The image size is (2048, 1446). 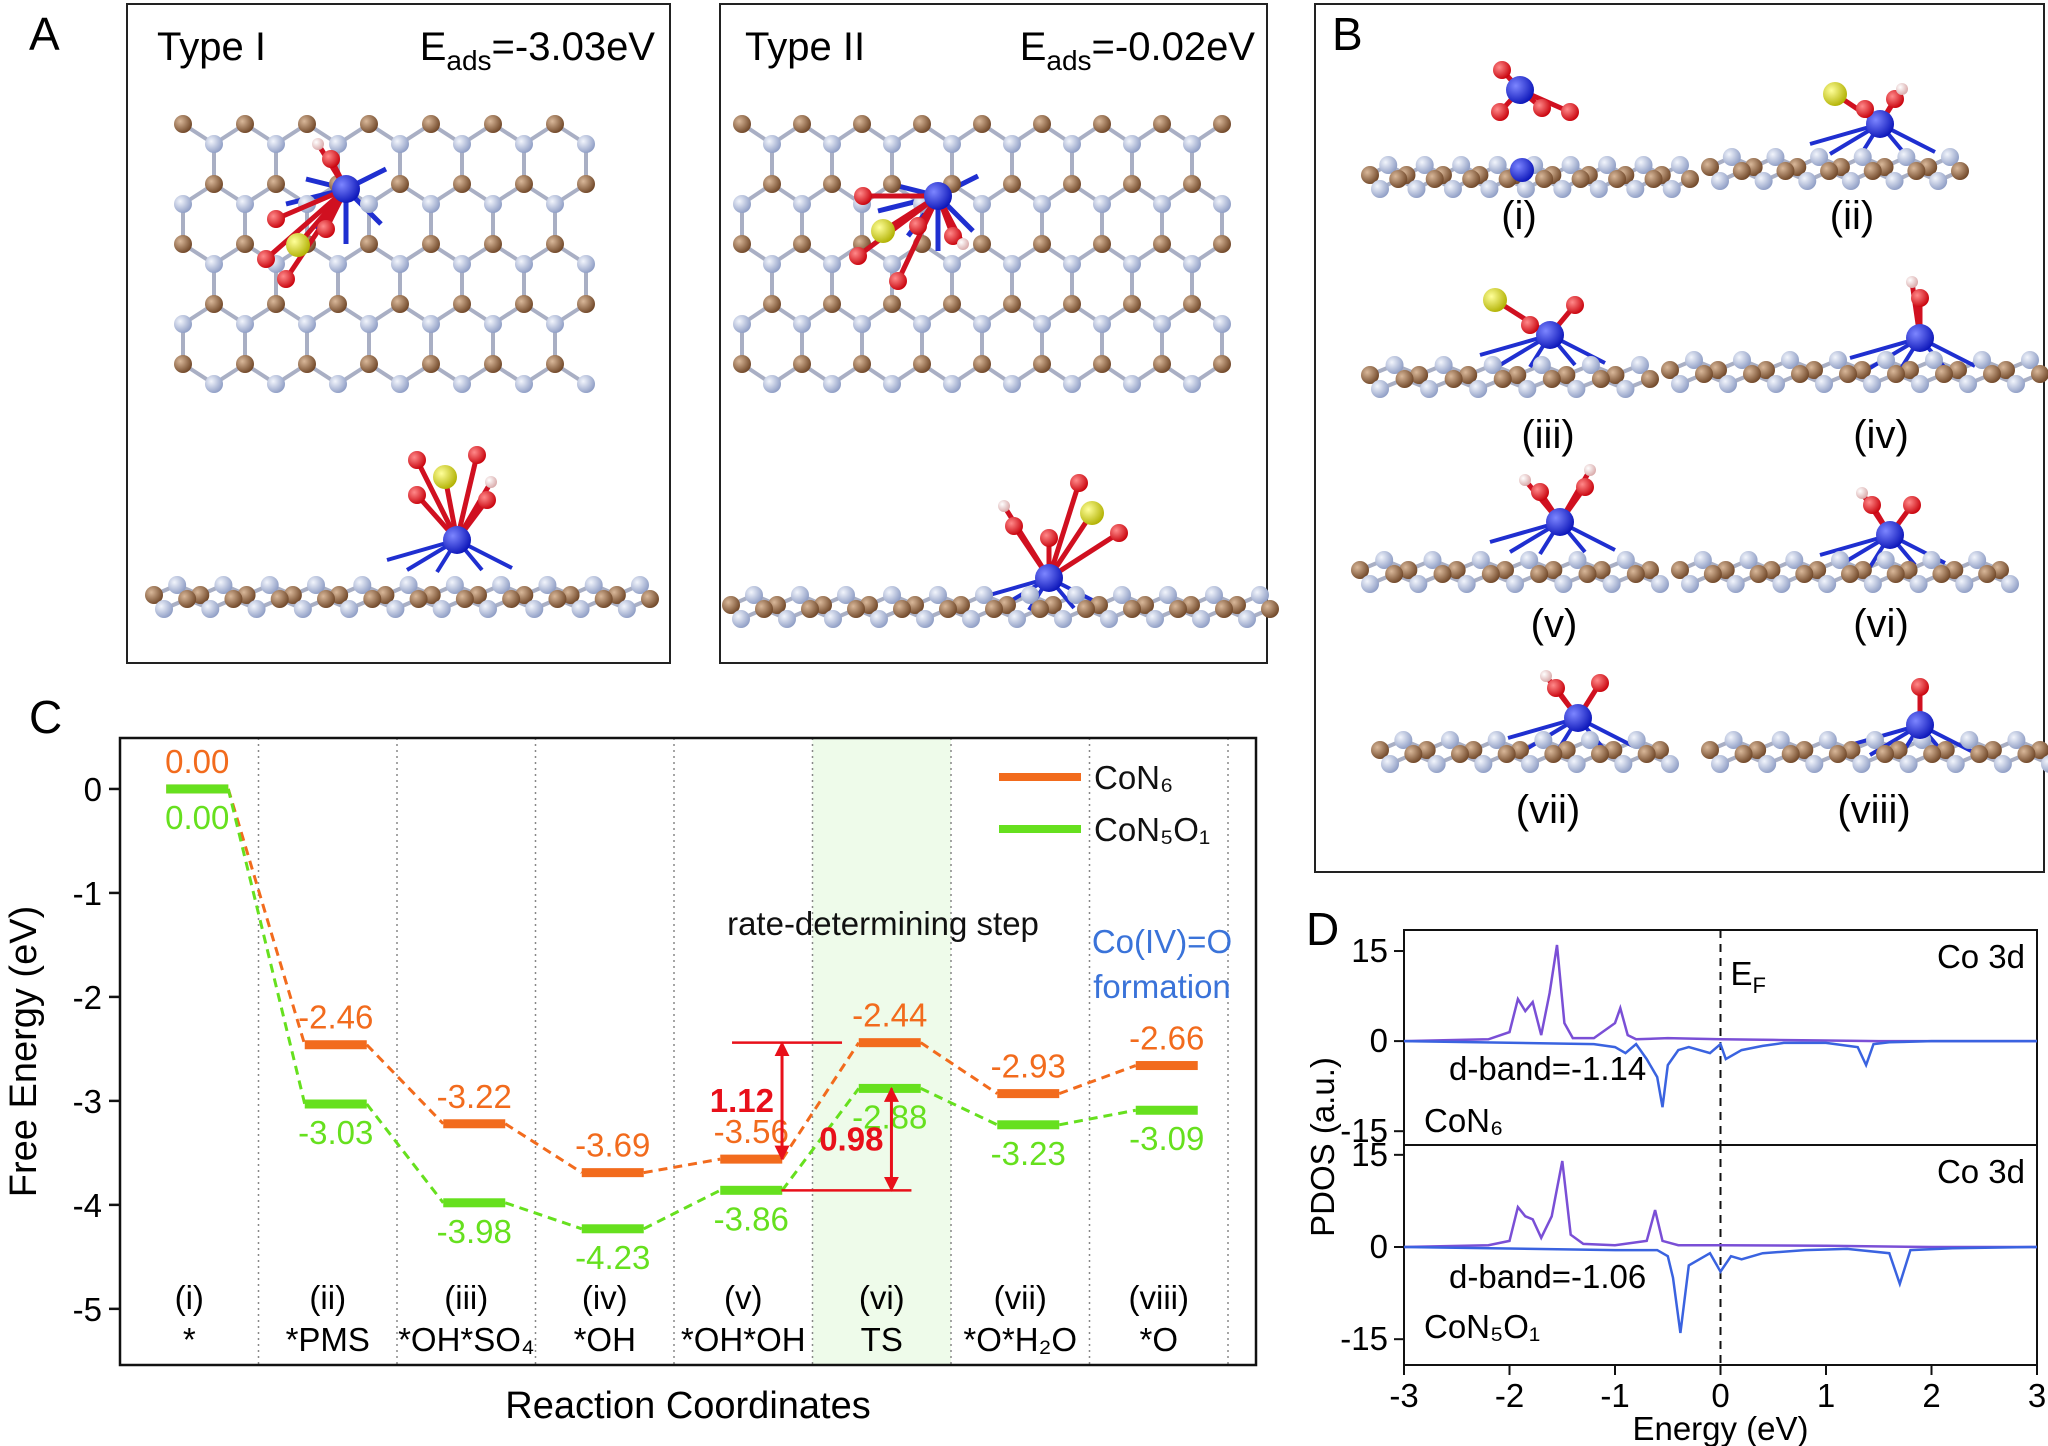 I want to click on category-description: *, so click(x=189, y=1339).